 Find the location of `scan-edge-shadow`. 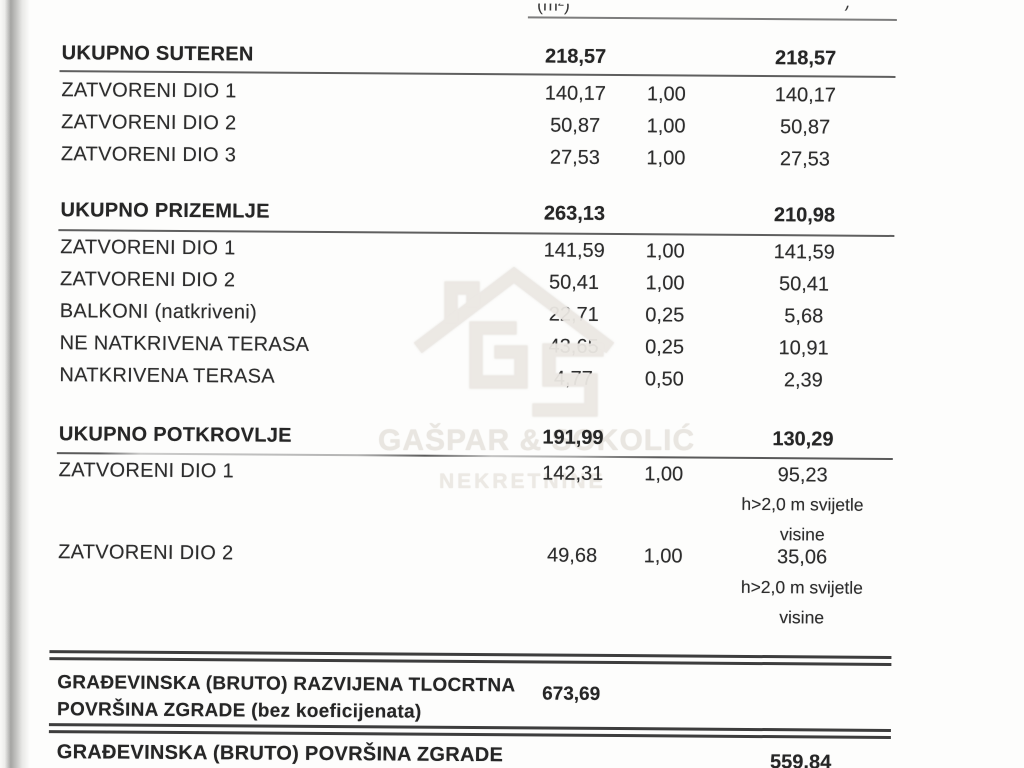

scan-edge-shadow is located at coordinates (15, 384).